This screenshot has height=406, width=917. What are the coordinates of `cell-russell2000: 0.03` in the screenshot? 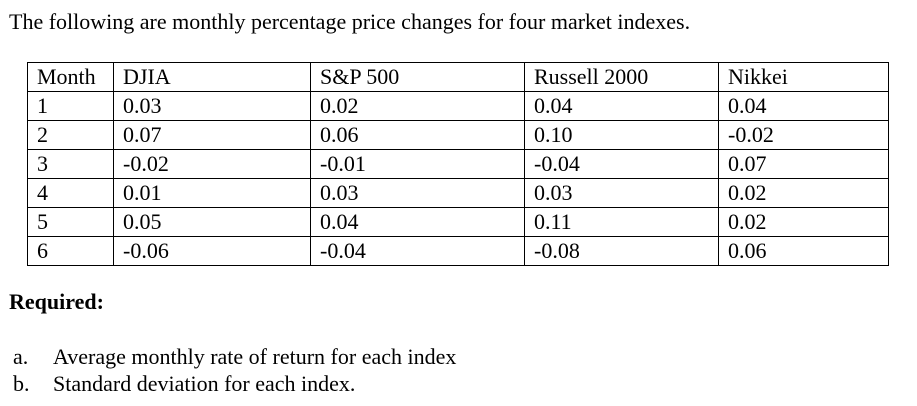 It's located at (621, 193).